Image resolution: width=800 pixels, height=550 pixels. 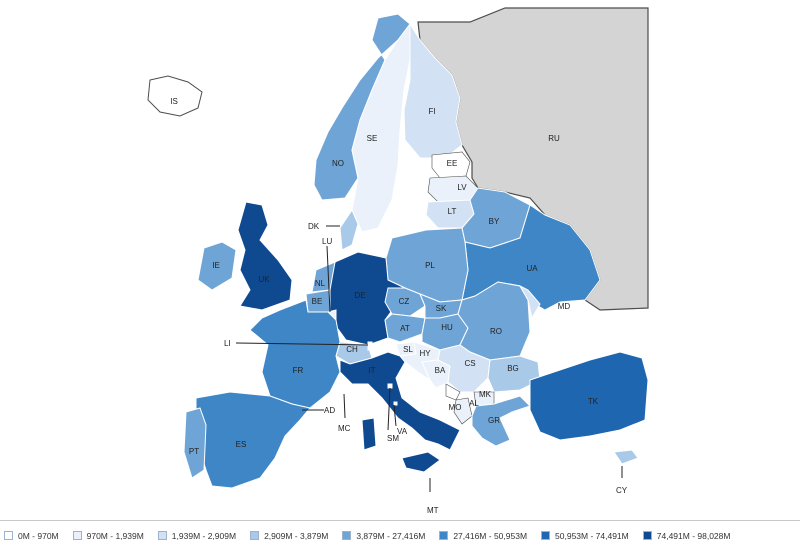 I want to click on country-label-CH: CH, so click(x=352, y=349).